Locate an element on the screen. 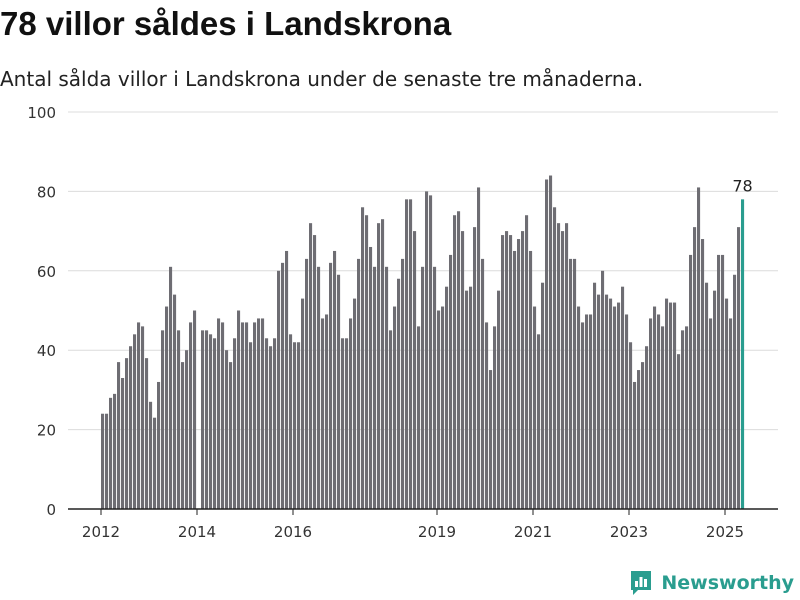  x-tick-label: 2016 is located at coordinates (293, 532).